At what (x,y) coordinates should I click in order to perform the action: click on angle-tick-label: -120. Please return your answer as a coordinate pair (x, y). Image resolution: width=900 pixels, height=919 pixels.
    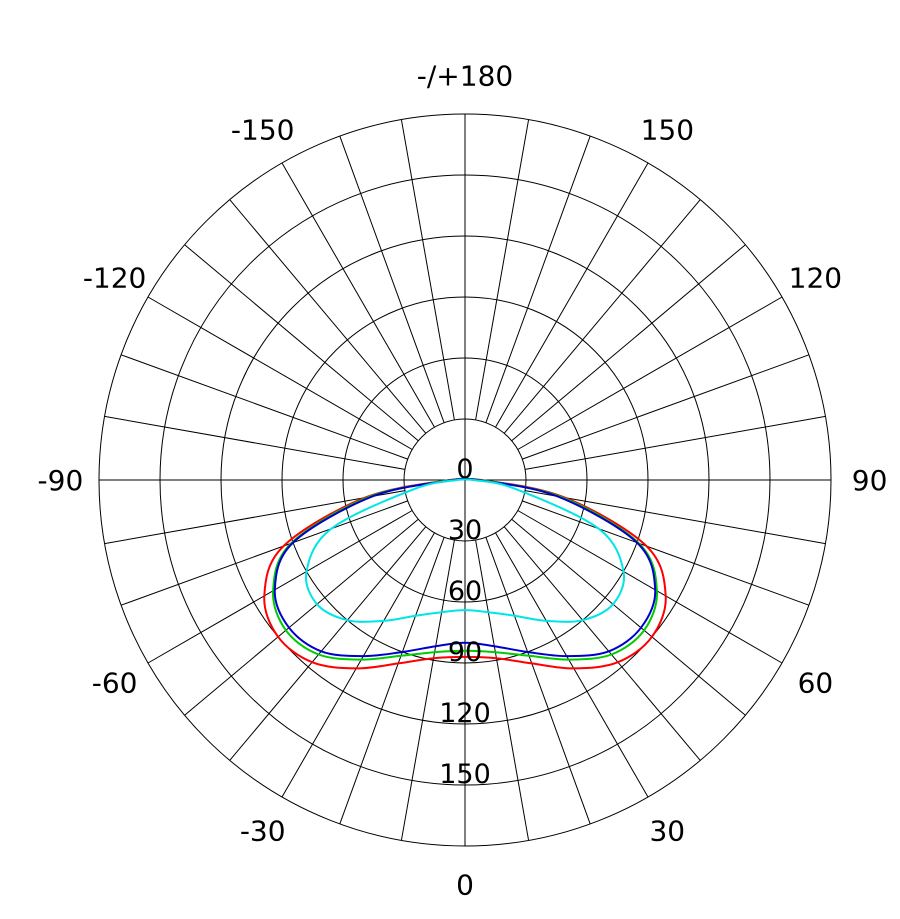
    Looking at the image, I should click on (115, 278).